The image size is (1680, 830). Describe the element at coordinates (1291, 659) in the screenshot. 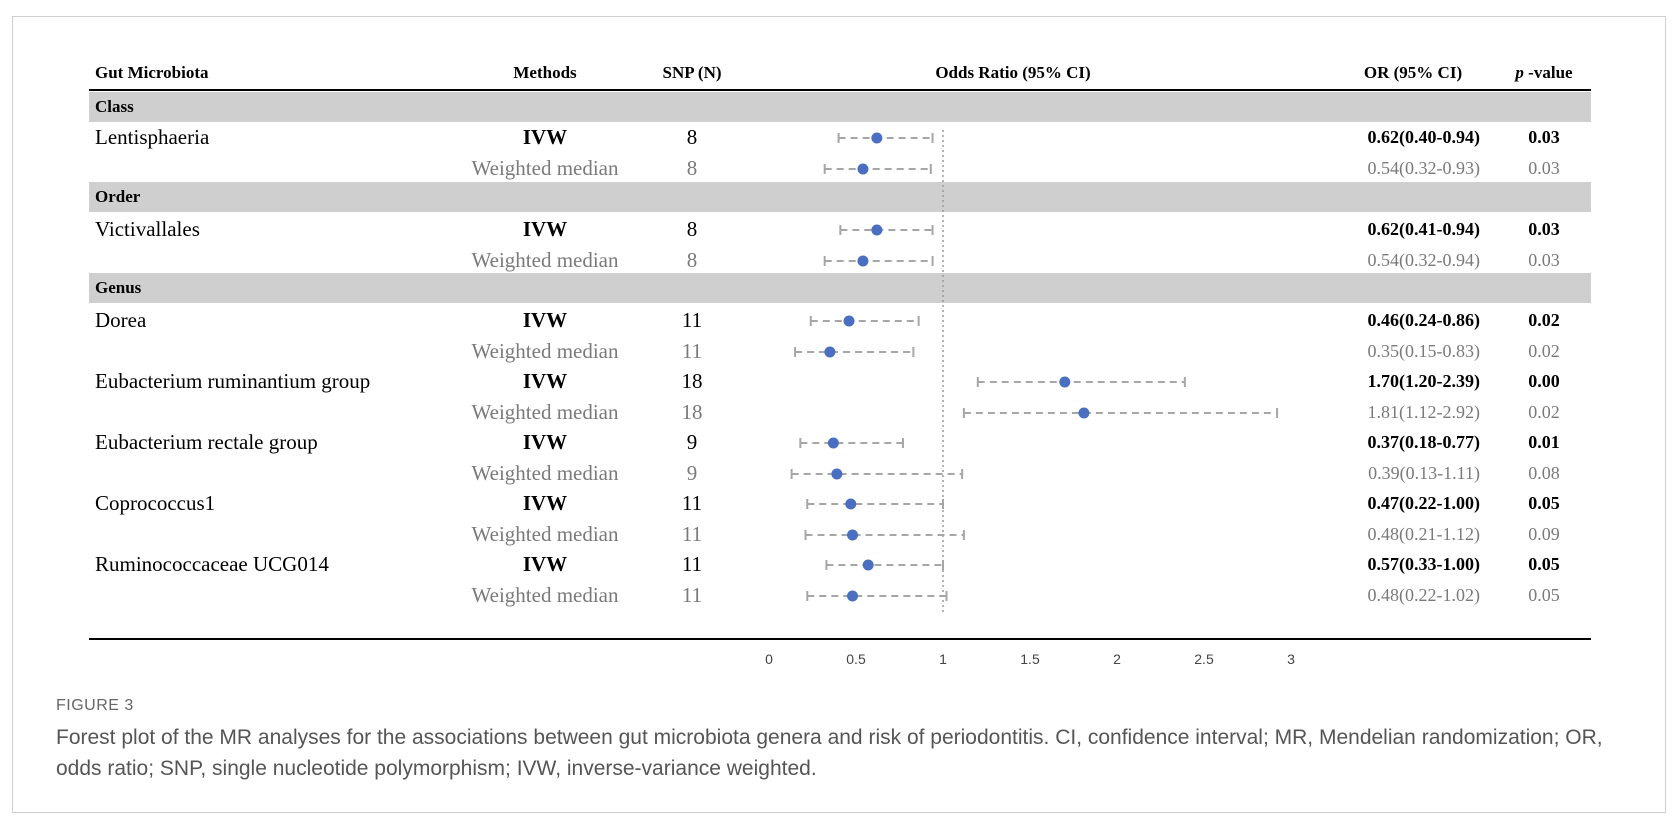

I see `x-tick-label: 3` at that location.